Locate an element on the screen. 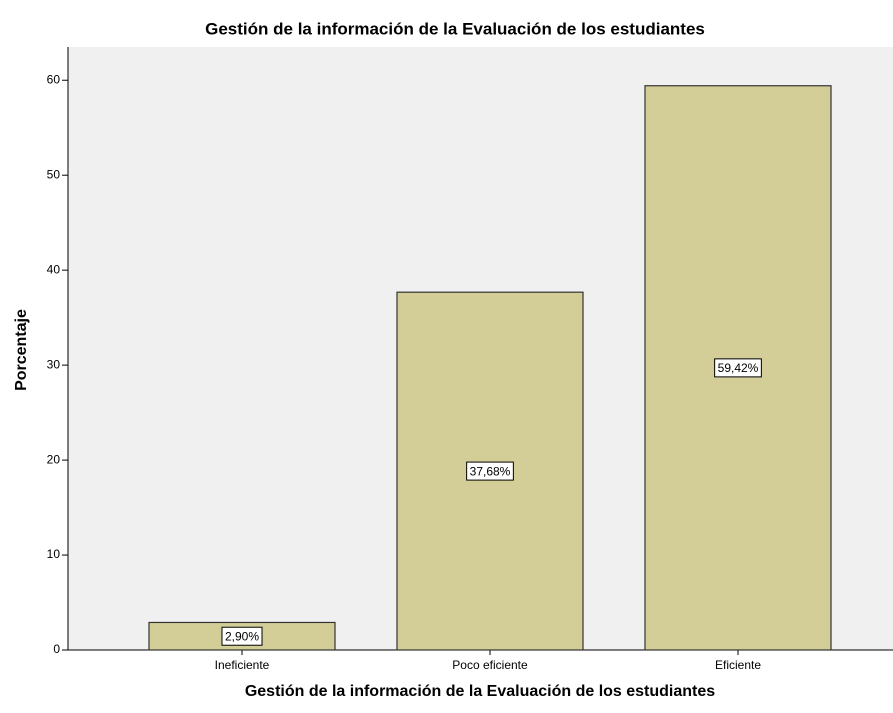 Image resolution: width=893 pixels, height=713 pixels. y-tick-label: 20 is located at coordinates (54, 459).